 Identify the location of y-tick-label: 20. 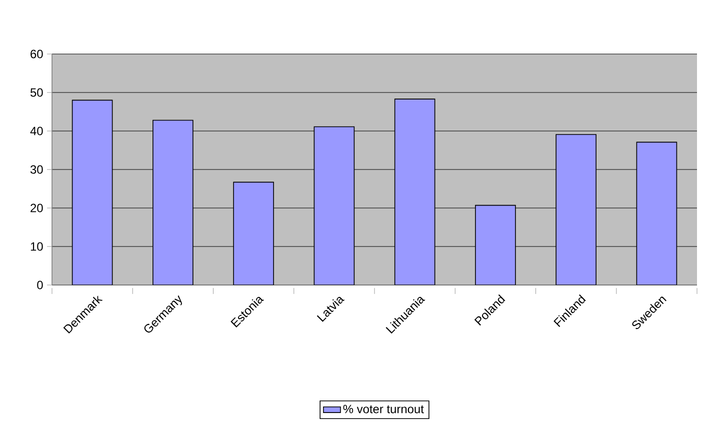
(36, 208).